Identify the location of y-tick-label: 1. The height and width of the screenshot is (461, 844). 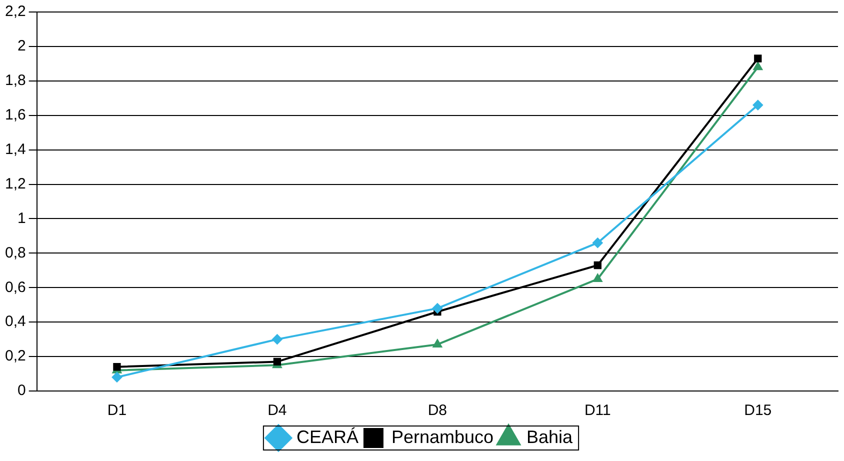
(22, 218).